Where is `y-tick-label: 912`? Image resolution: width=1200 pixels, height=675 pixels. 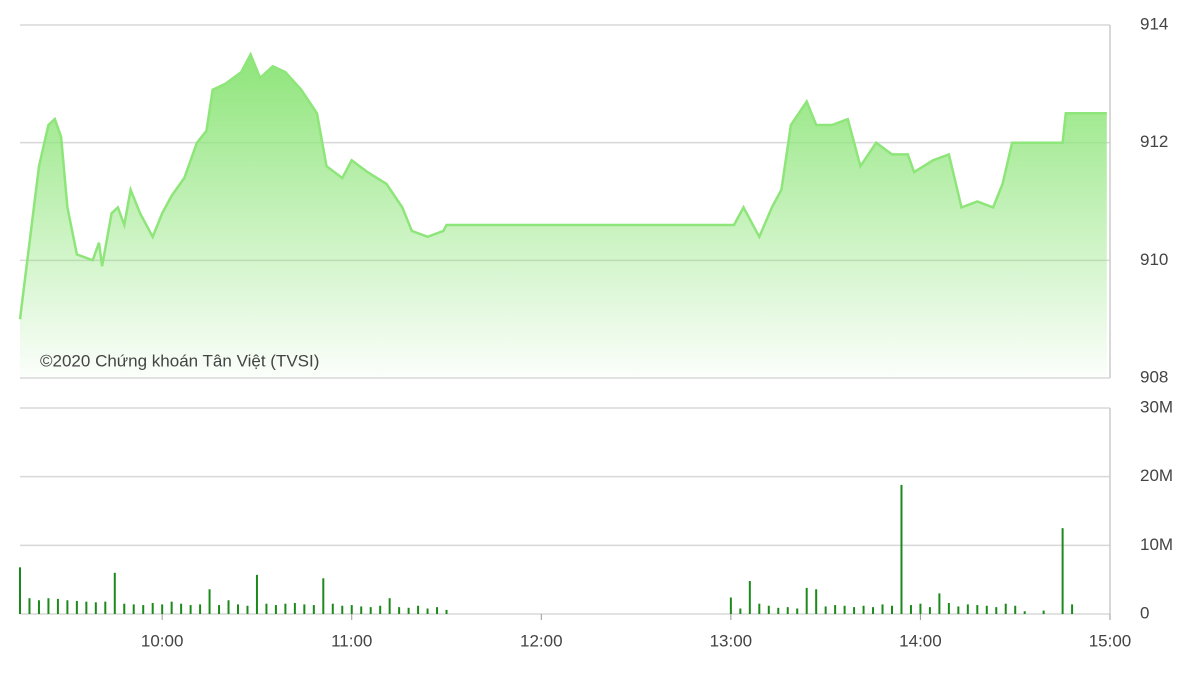
y-tick-label: 912 is located at coordinates (1154, 141).